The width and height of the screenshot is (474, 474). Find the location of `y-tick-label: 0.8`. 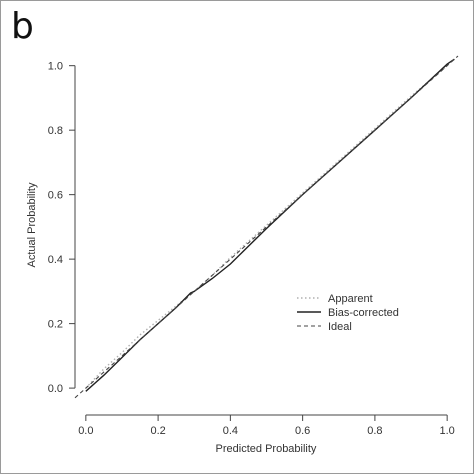

y-tick-label: 0.8 is located at coordinates (55, 131).